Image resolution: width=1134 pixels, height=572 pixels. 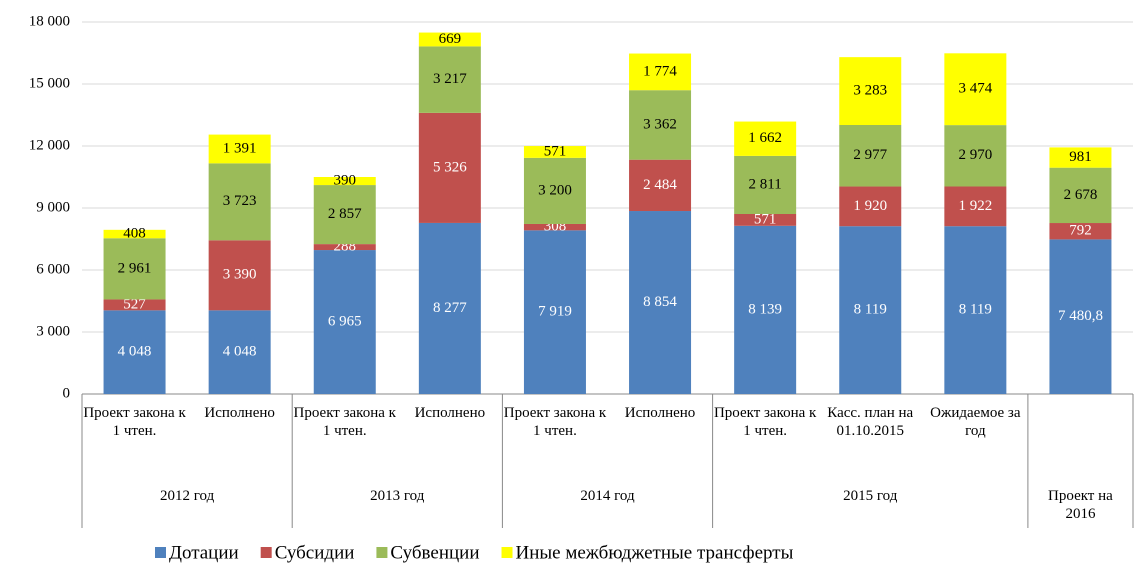 I want to click on value-label: 527, so click(x=134, y=304).